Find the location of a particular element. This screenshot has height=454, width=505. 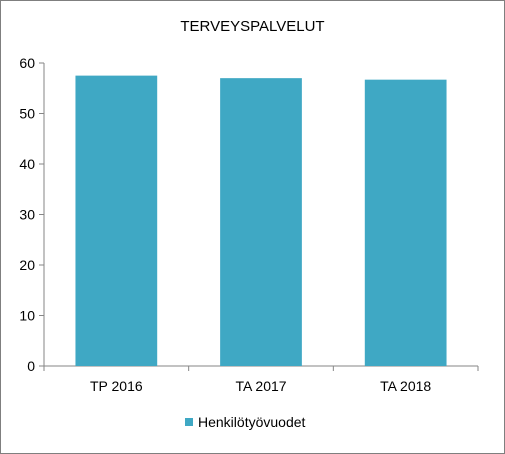

y-tick-label: 30 is located at coordinates (27, 215).